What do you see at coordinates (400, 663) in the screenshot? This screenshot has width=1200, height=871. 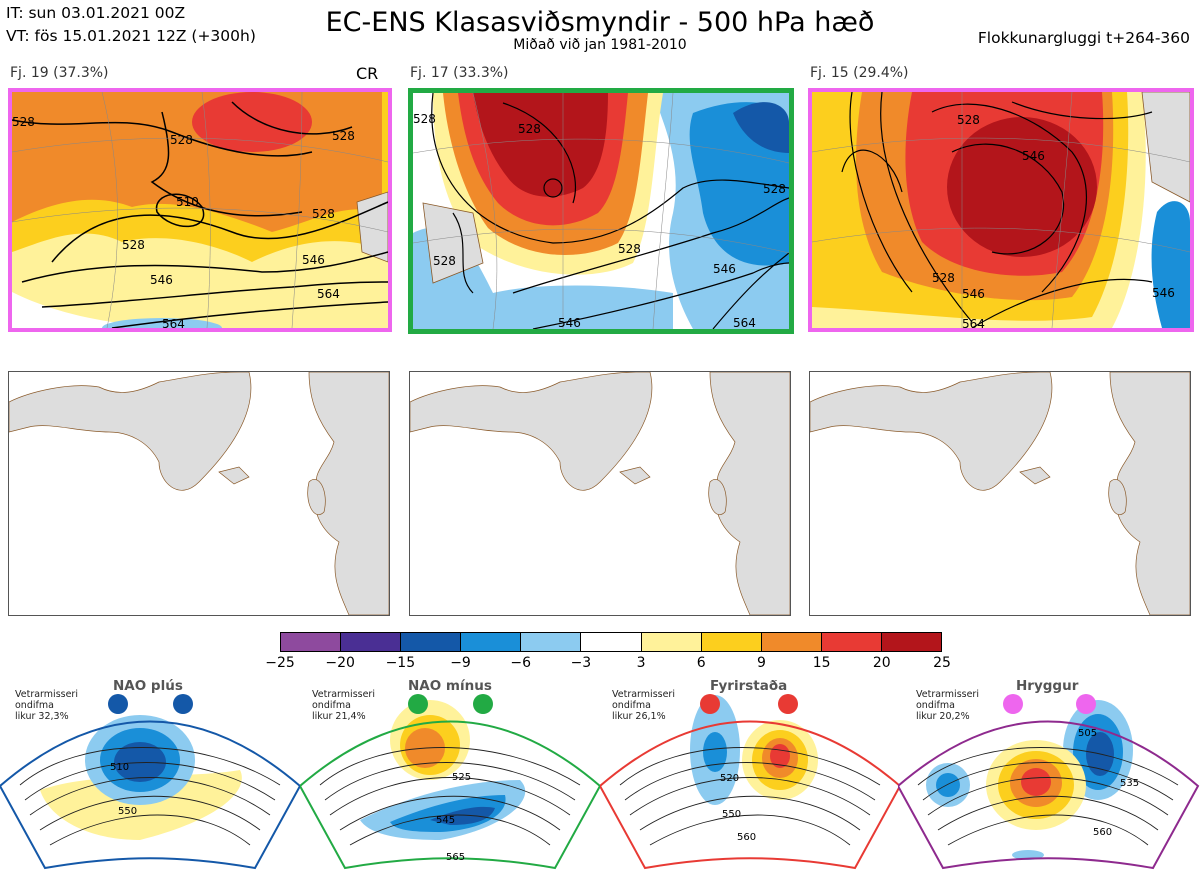 I see `colorbar-tick-label: −15` at bounding box center [400, 663].